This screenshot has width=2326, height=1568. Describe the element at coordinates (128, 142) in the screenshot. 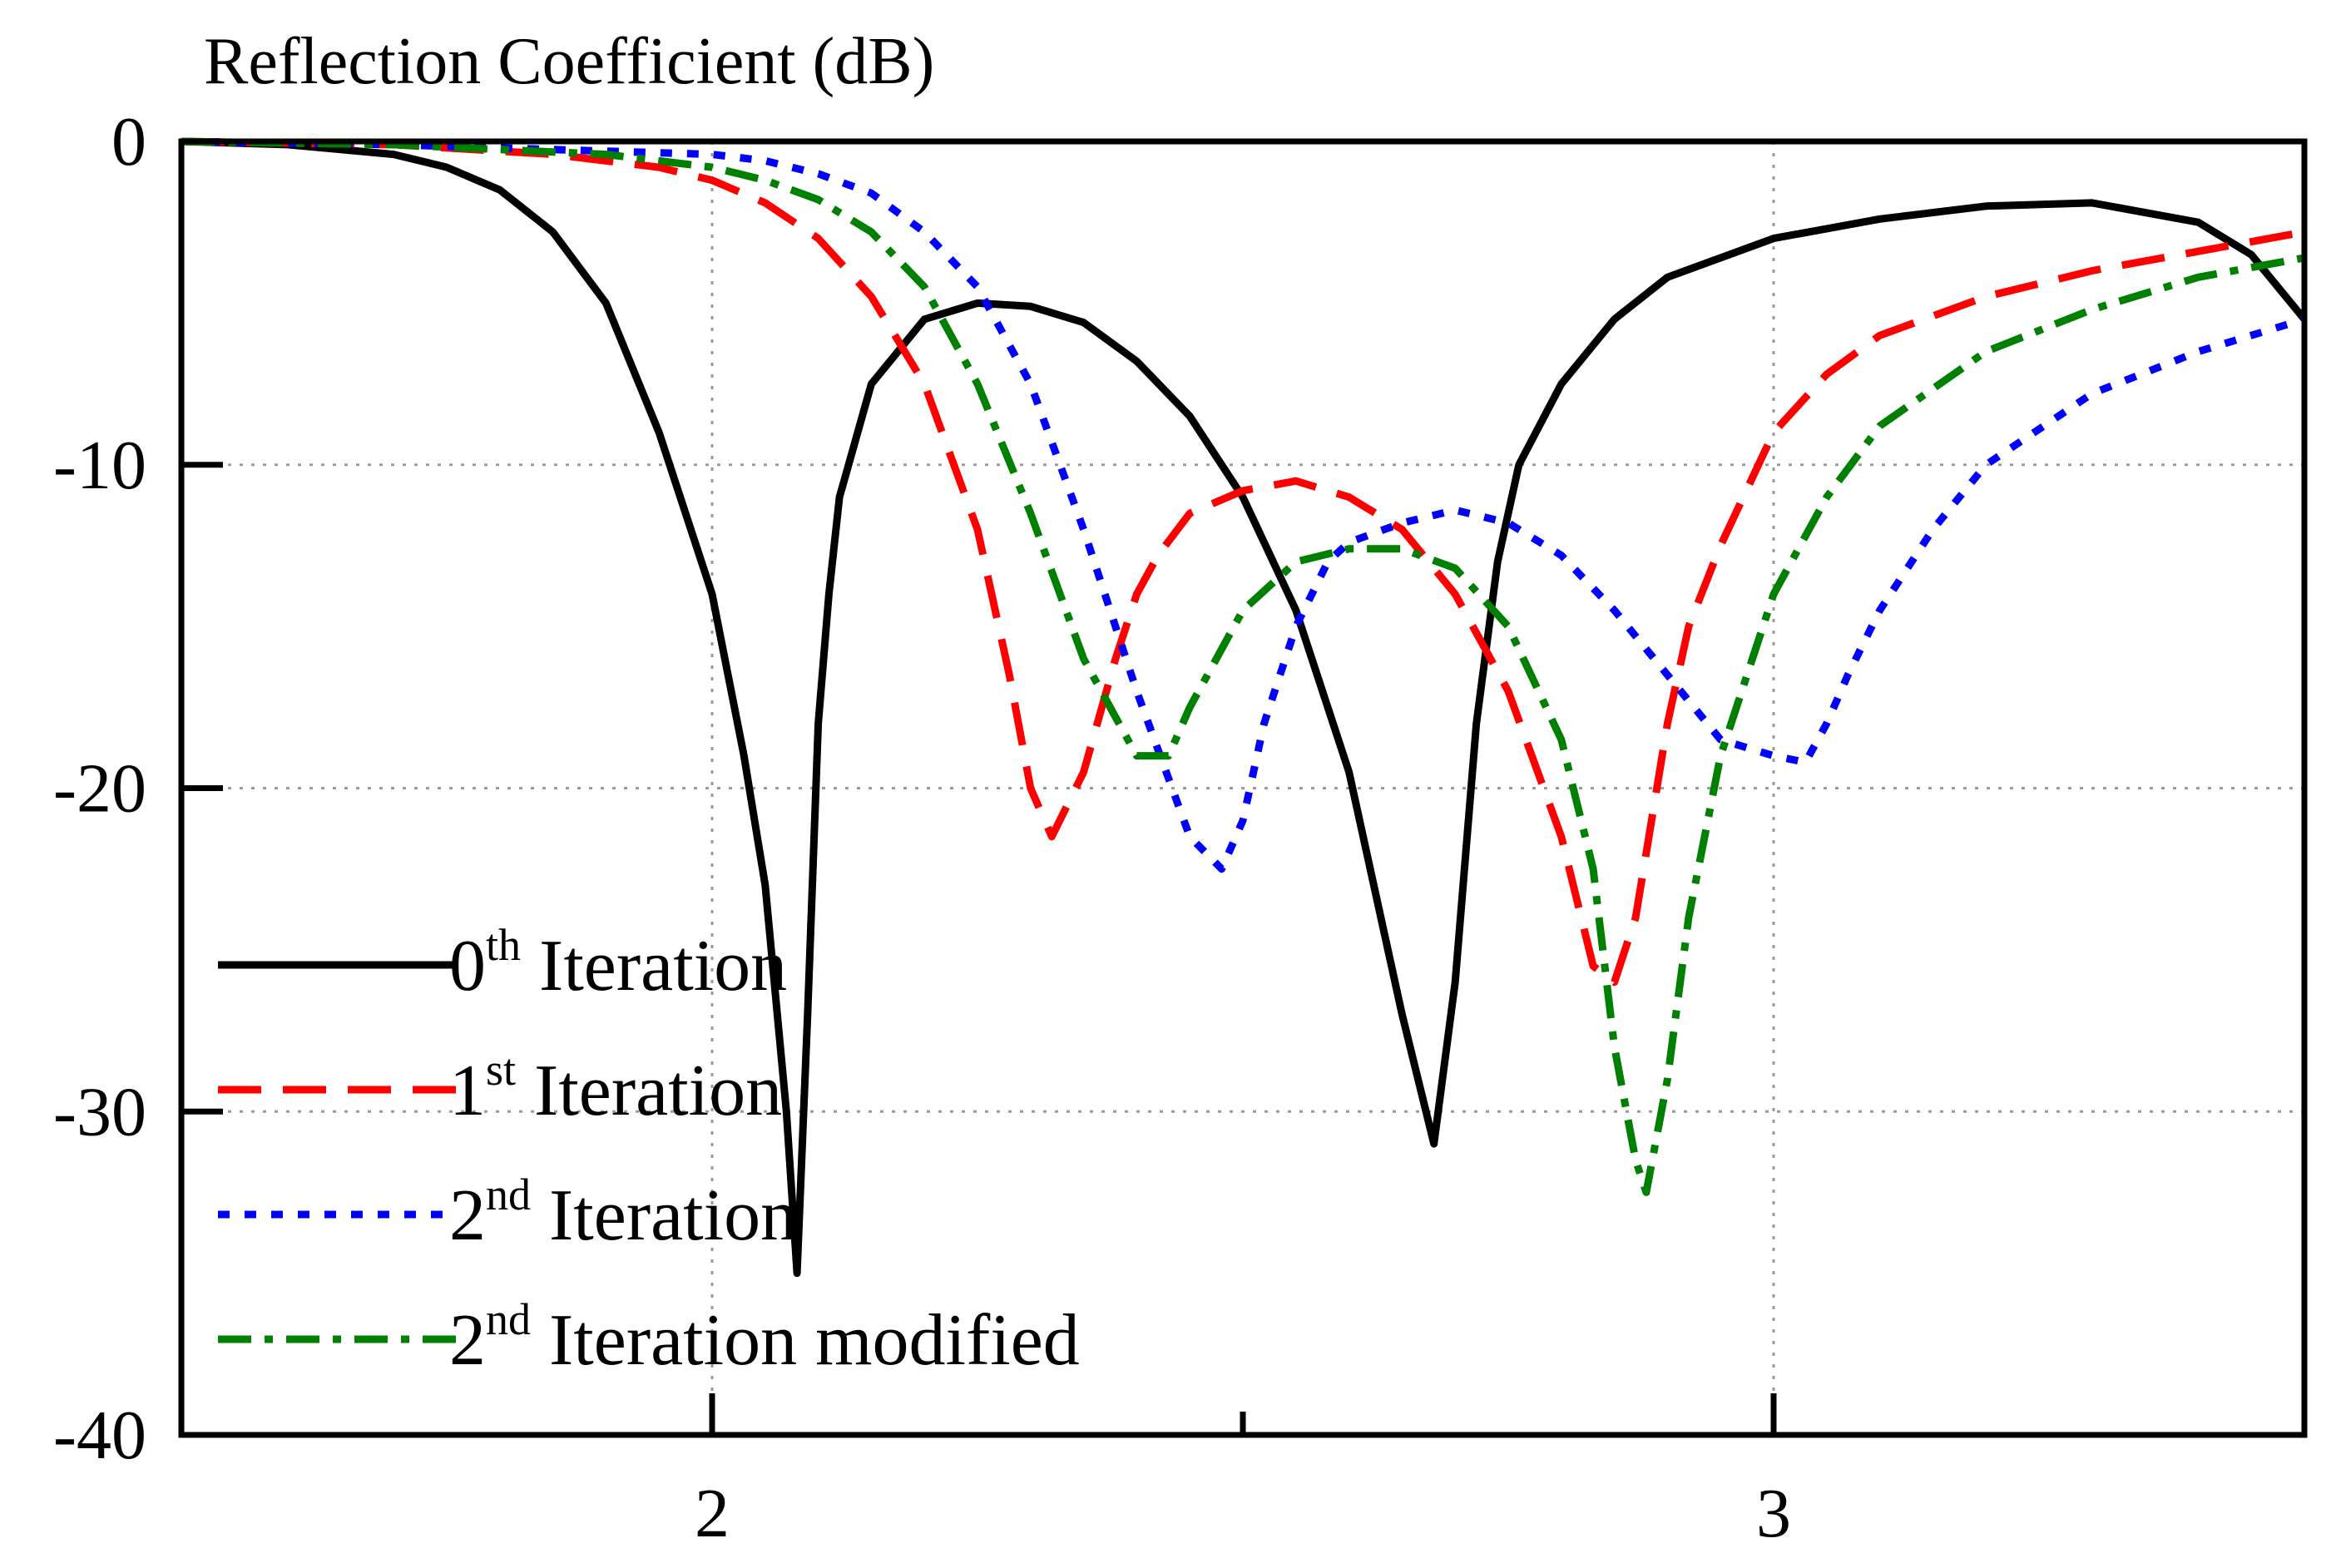

I see `y-tick-label: 0` at that location.